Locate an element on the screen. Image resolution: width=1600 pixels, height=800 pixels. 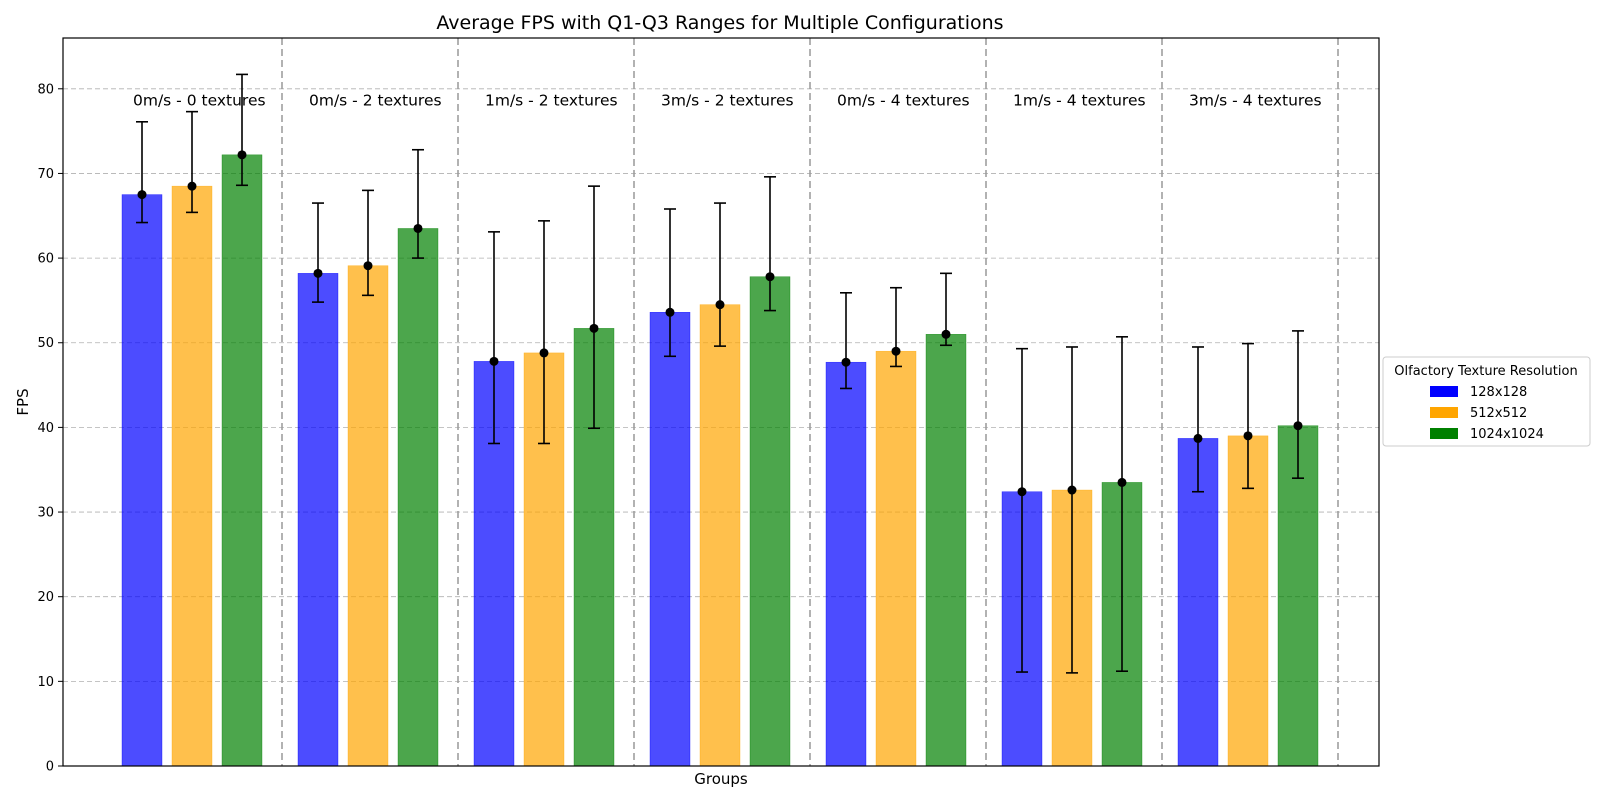
legend-label: 128x128 is located at coordinates (1498, 392).